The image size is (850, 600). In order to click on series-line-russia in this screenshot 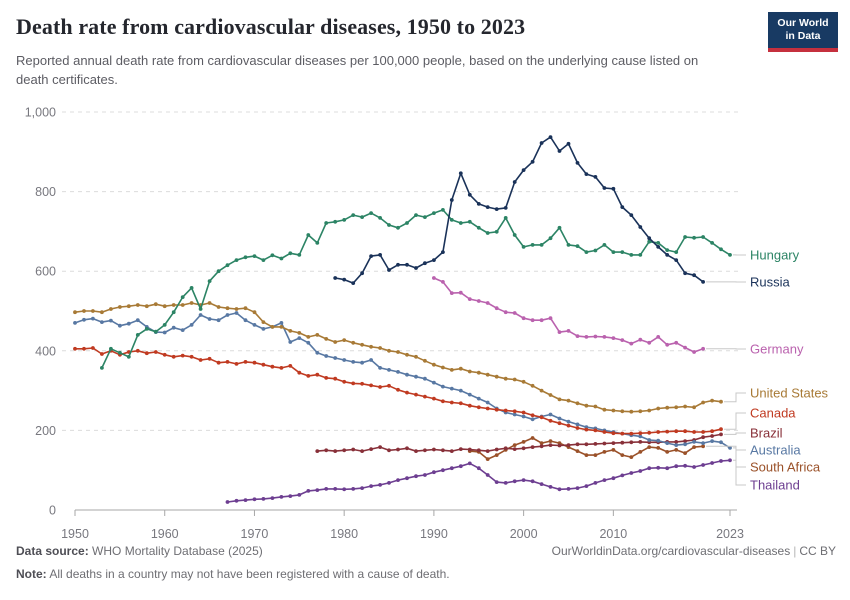, I will do `click(519, 210)`.